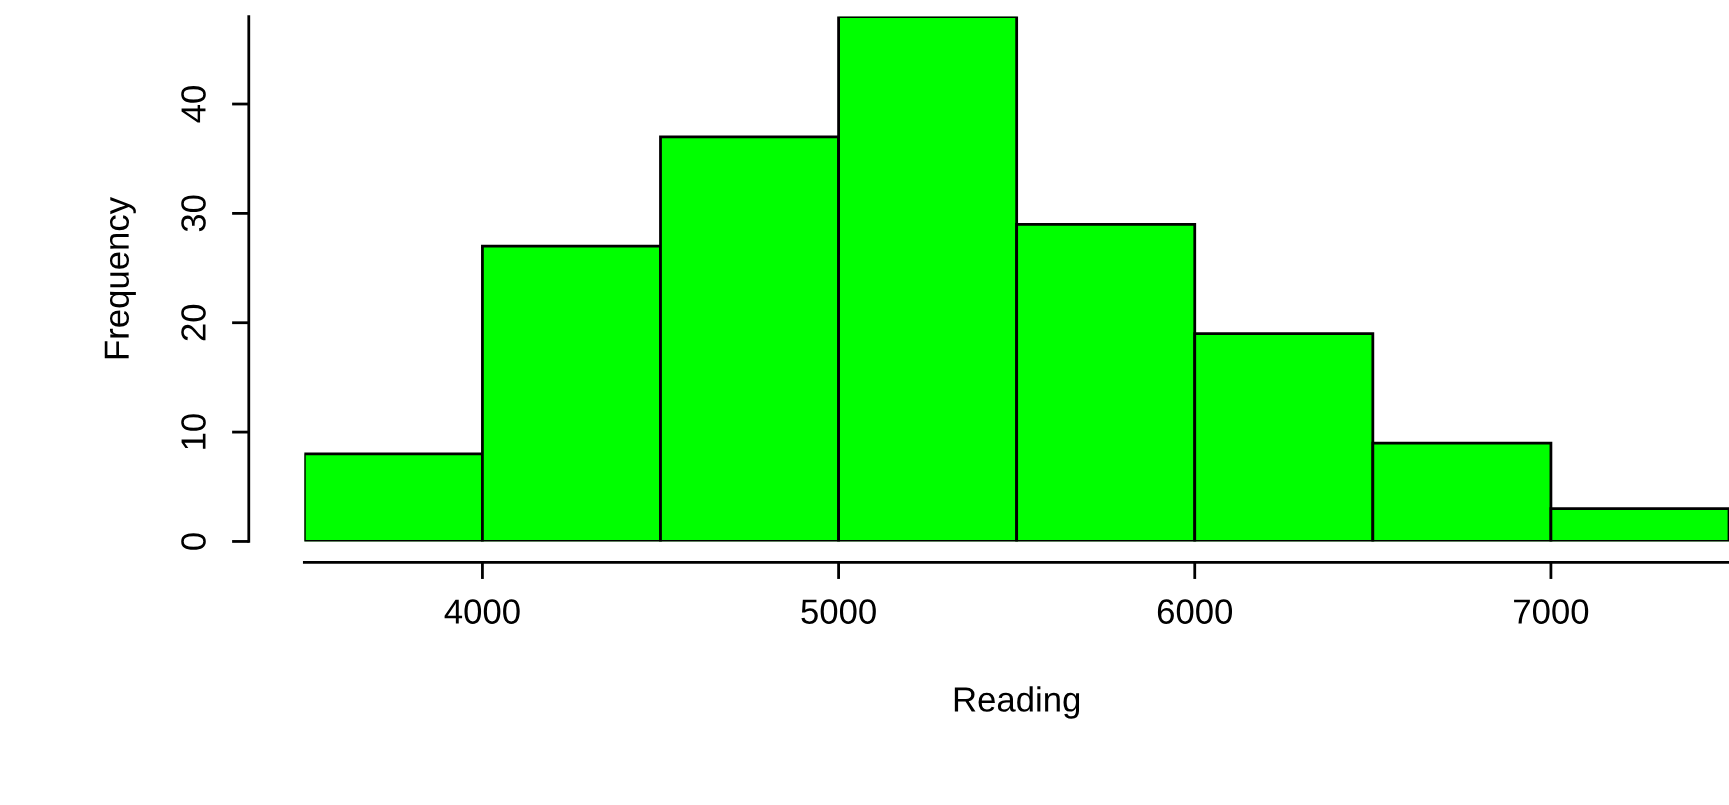 This screenshot has height=805, width=1729. Describe the element at coordinates (482, 611) in the screenshot. I see `x-tick-label: 4000` at that location.